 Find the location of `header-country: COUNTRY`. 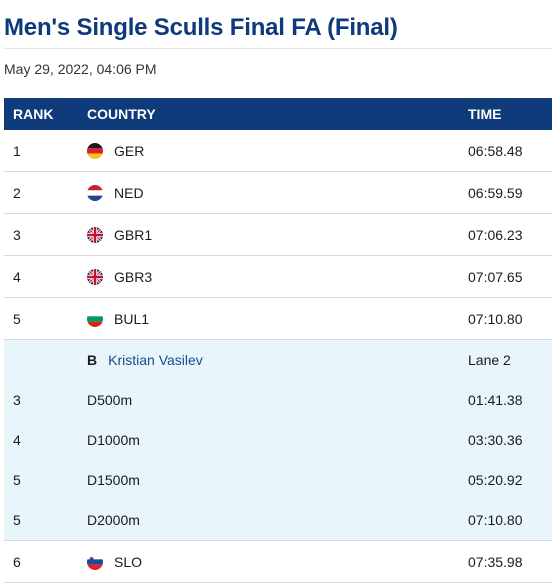

header-country: COUNTRY is located at coordinates (121, 114).